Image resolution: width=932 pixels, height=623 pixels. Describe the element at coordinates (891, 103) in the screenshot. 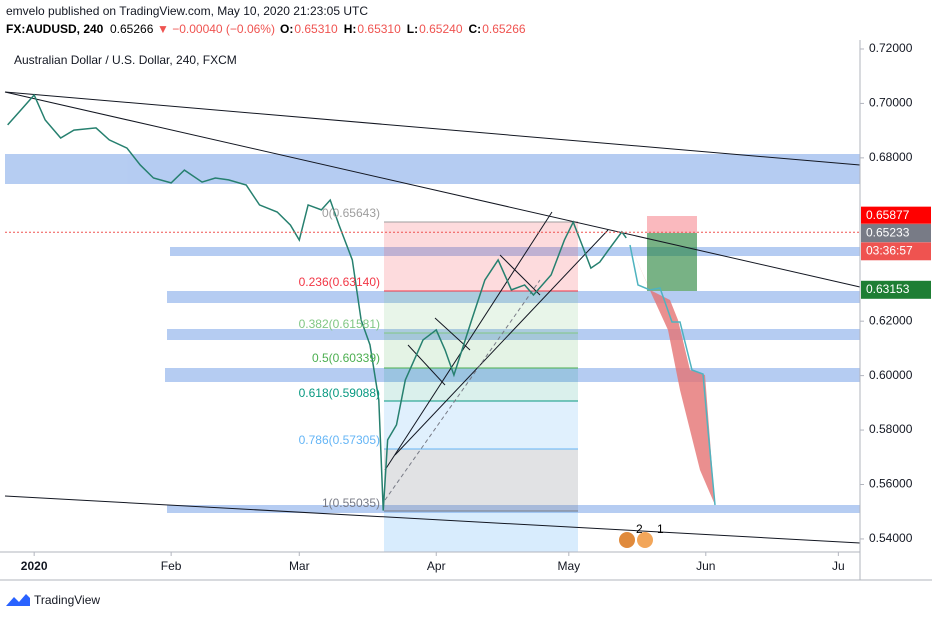

I see `y-tick-label: 0.70000` at that location.